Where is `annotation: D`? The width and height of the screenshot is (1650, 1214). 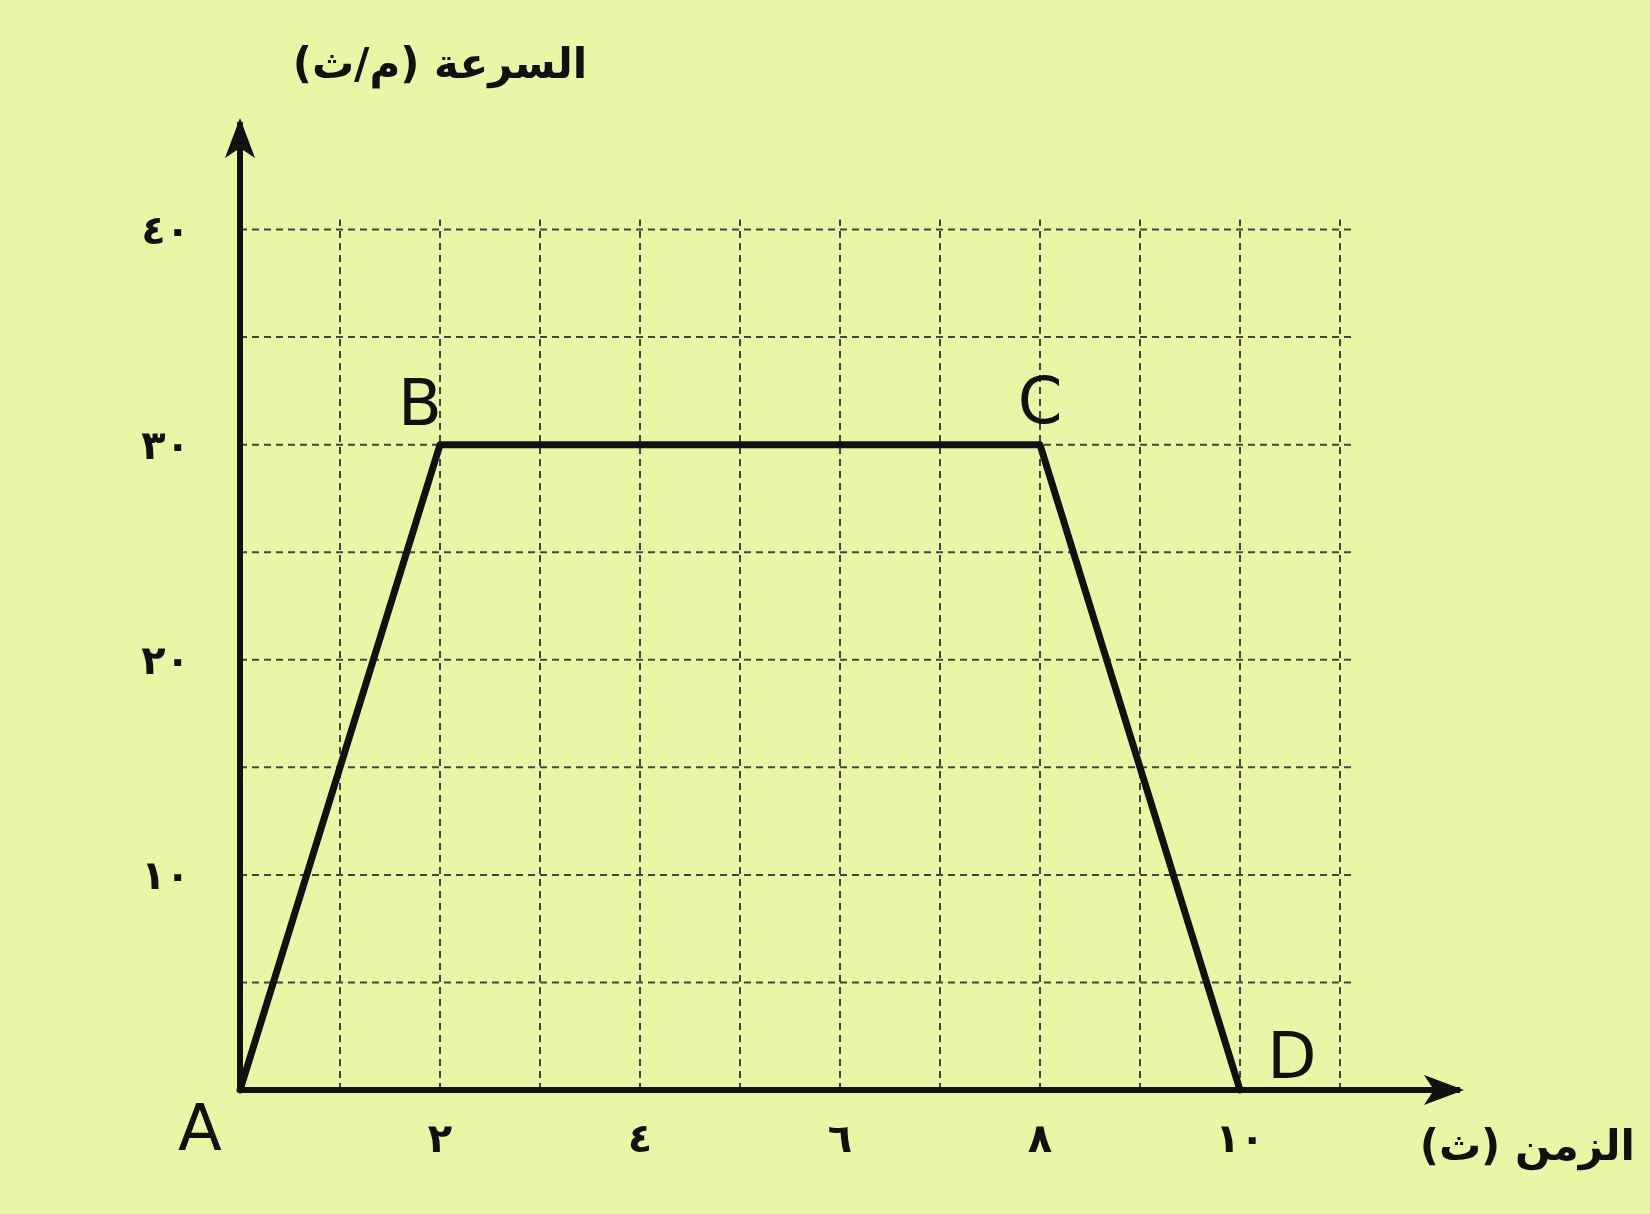
annotation: D is located at coordinates (1292, 1056).